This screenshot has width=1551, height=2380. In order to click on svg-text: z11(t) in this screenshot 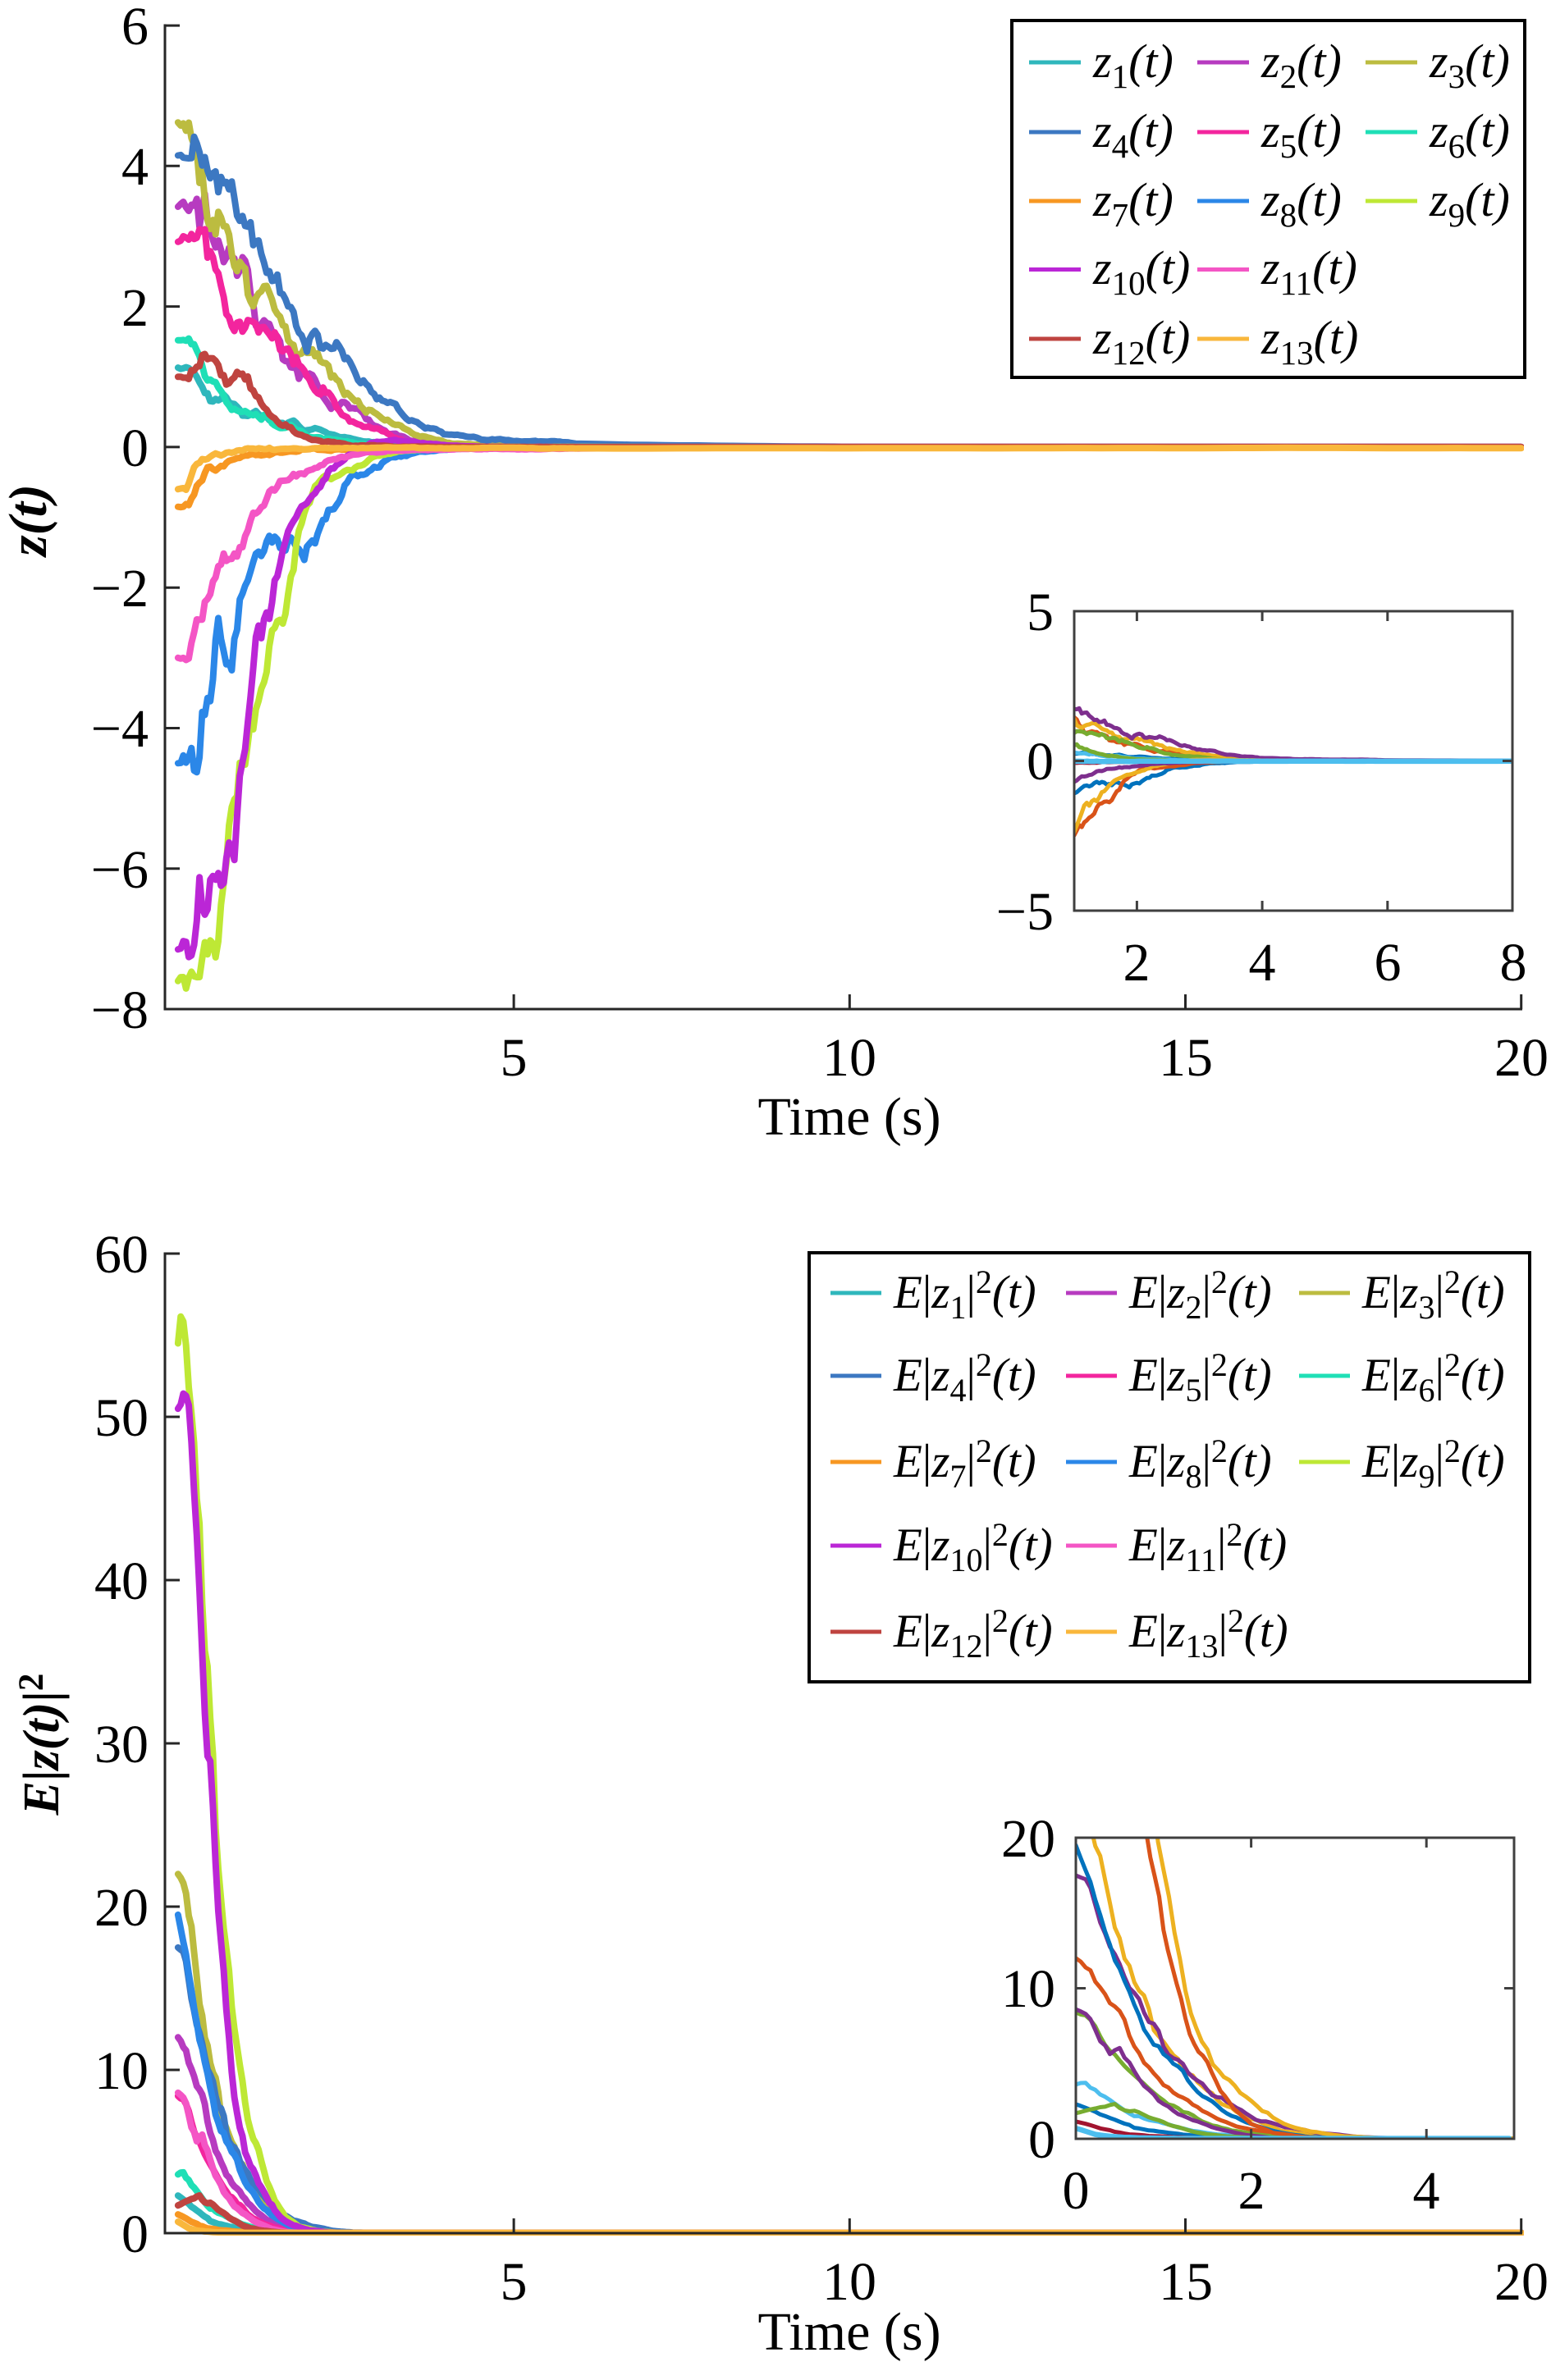, I will do `click(1309, 272)`.